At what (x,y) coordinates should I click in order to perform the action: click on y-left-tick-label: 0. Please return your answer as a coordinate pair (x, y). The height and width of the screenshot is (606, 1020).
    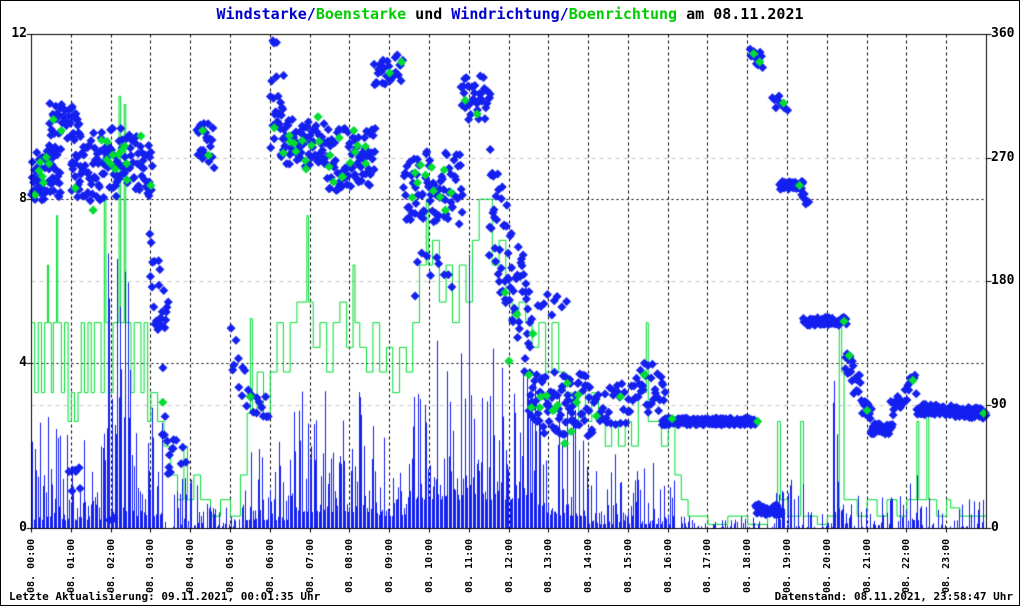
    Looking at the image, I should click on (23, 527).